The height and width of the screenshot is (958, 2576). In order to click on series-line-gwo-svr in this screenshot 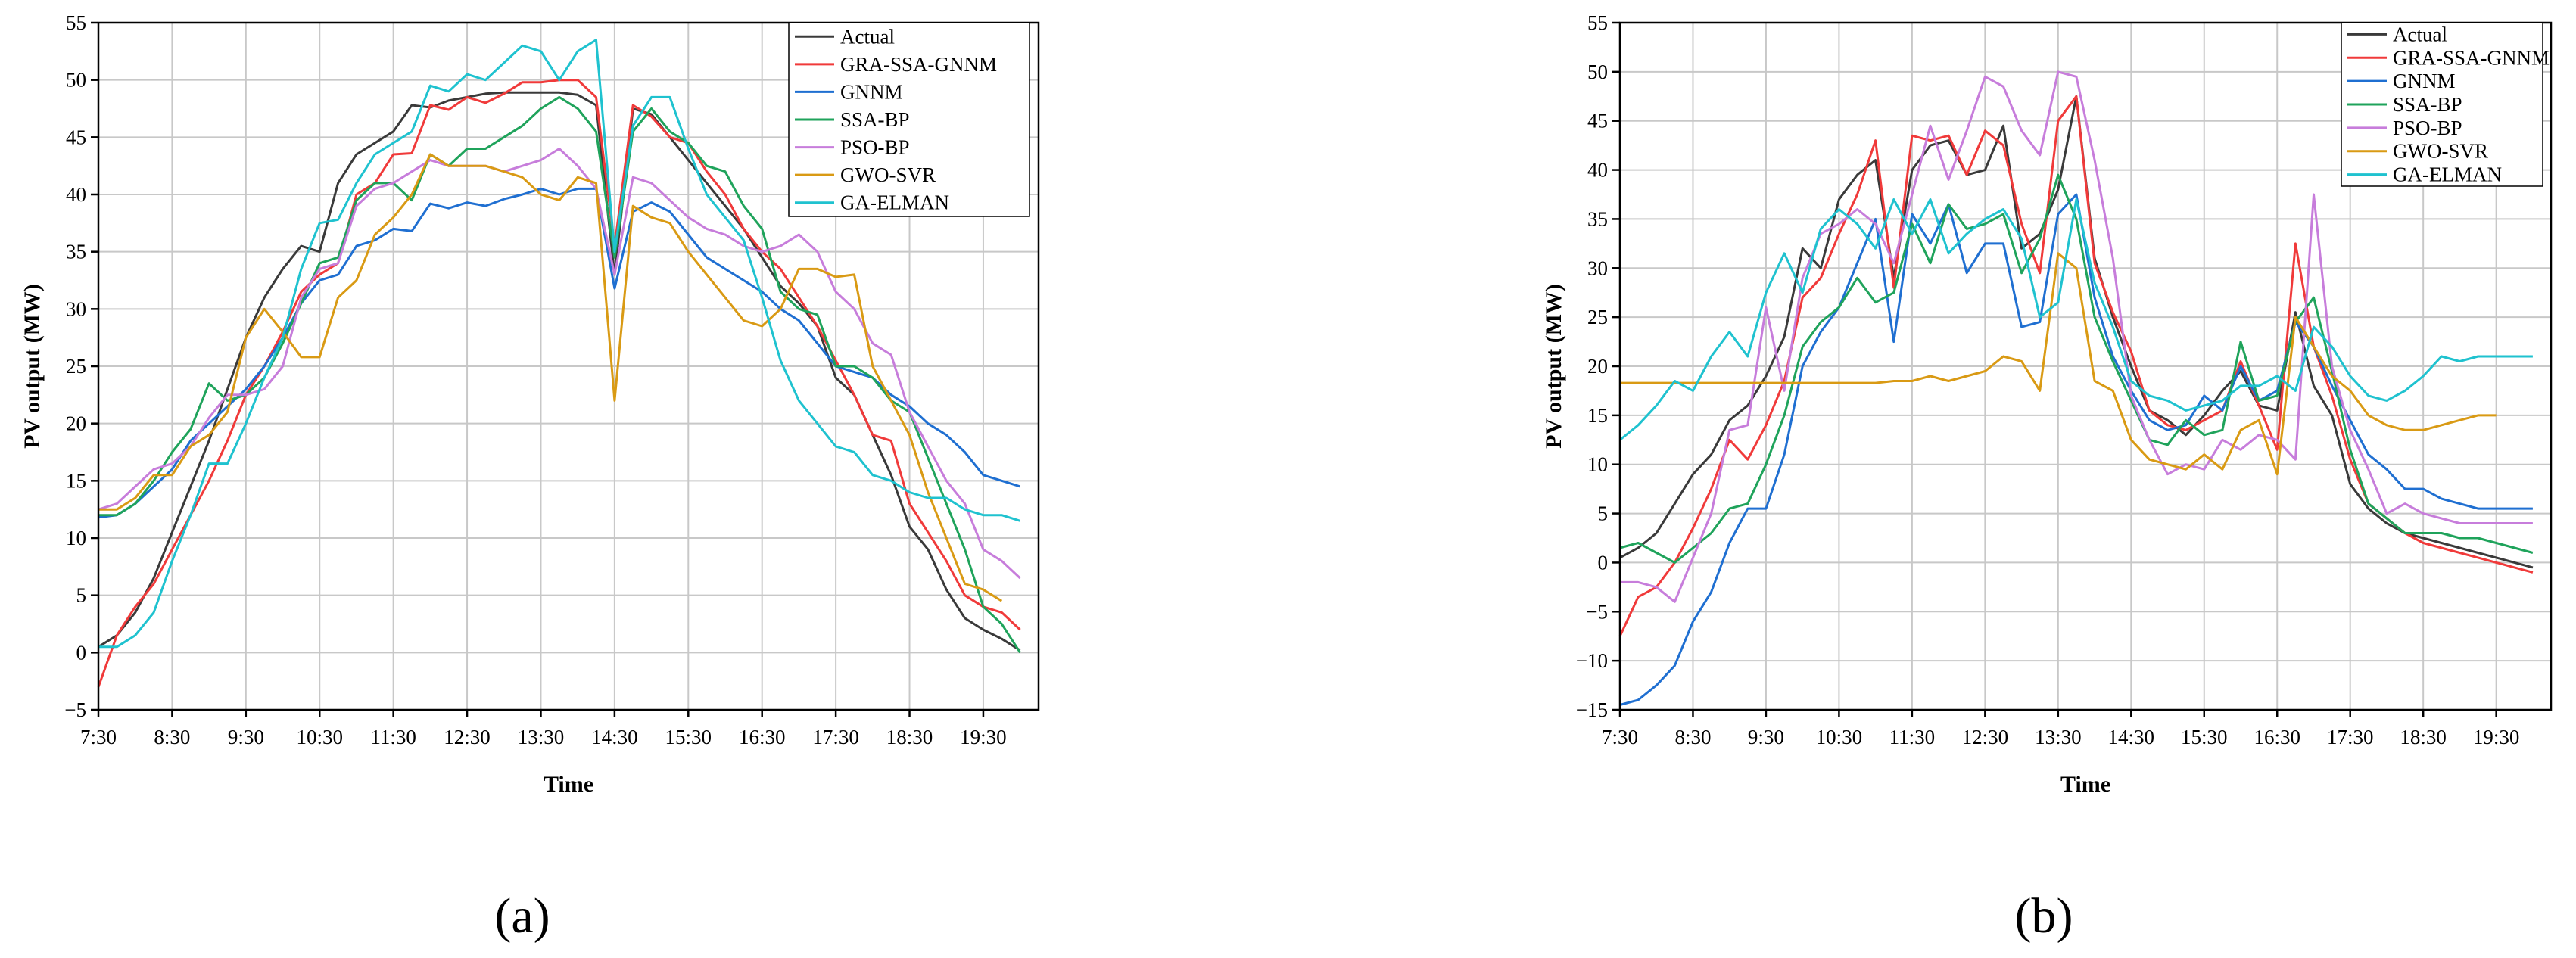, I will do `click(2058, 364)`.